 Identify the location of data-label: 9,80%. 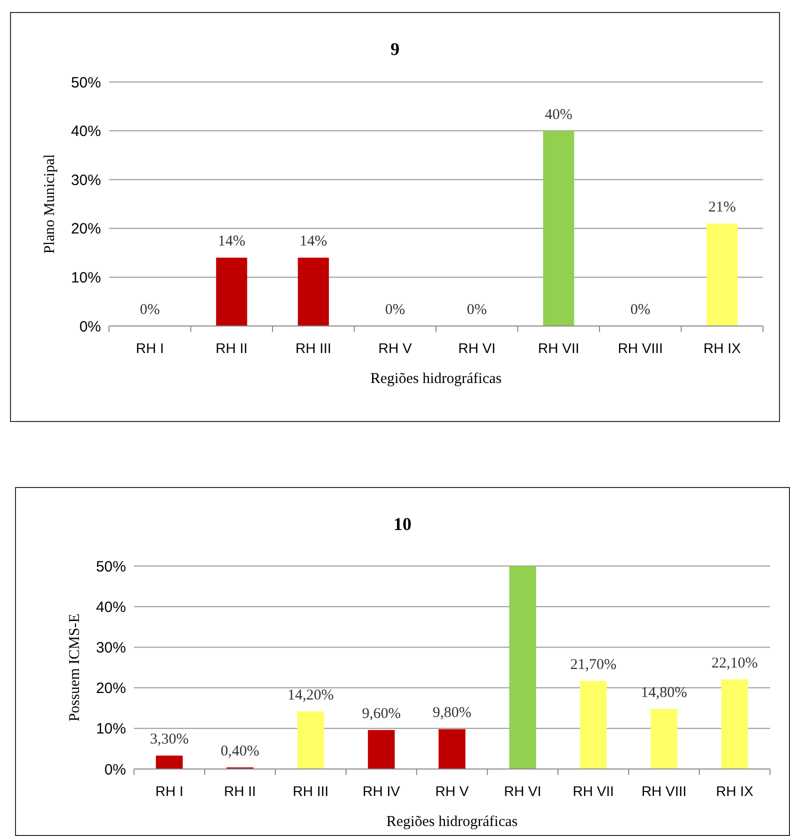
(452, 713).